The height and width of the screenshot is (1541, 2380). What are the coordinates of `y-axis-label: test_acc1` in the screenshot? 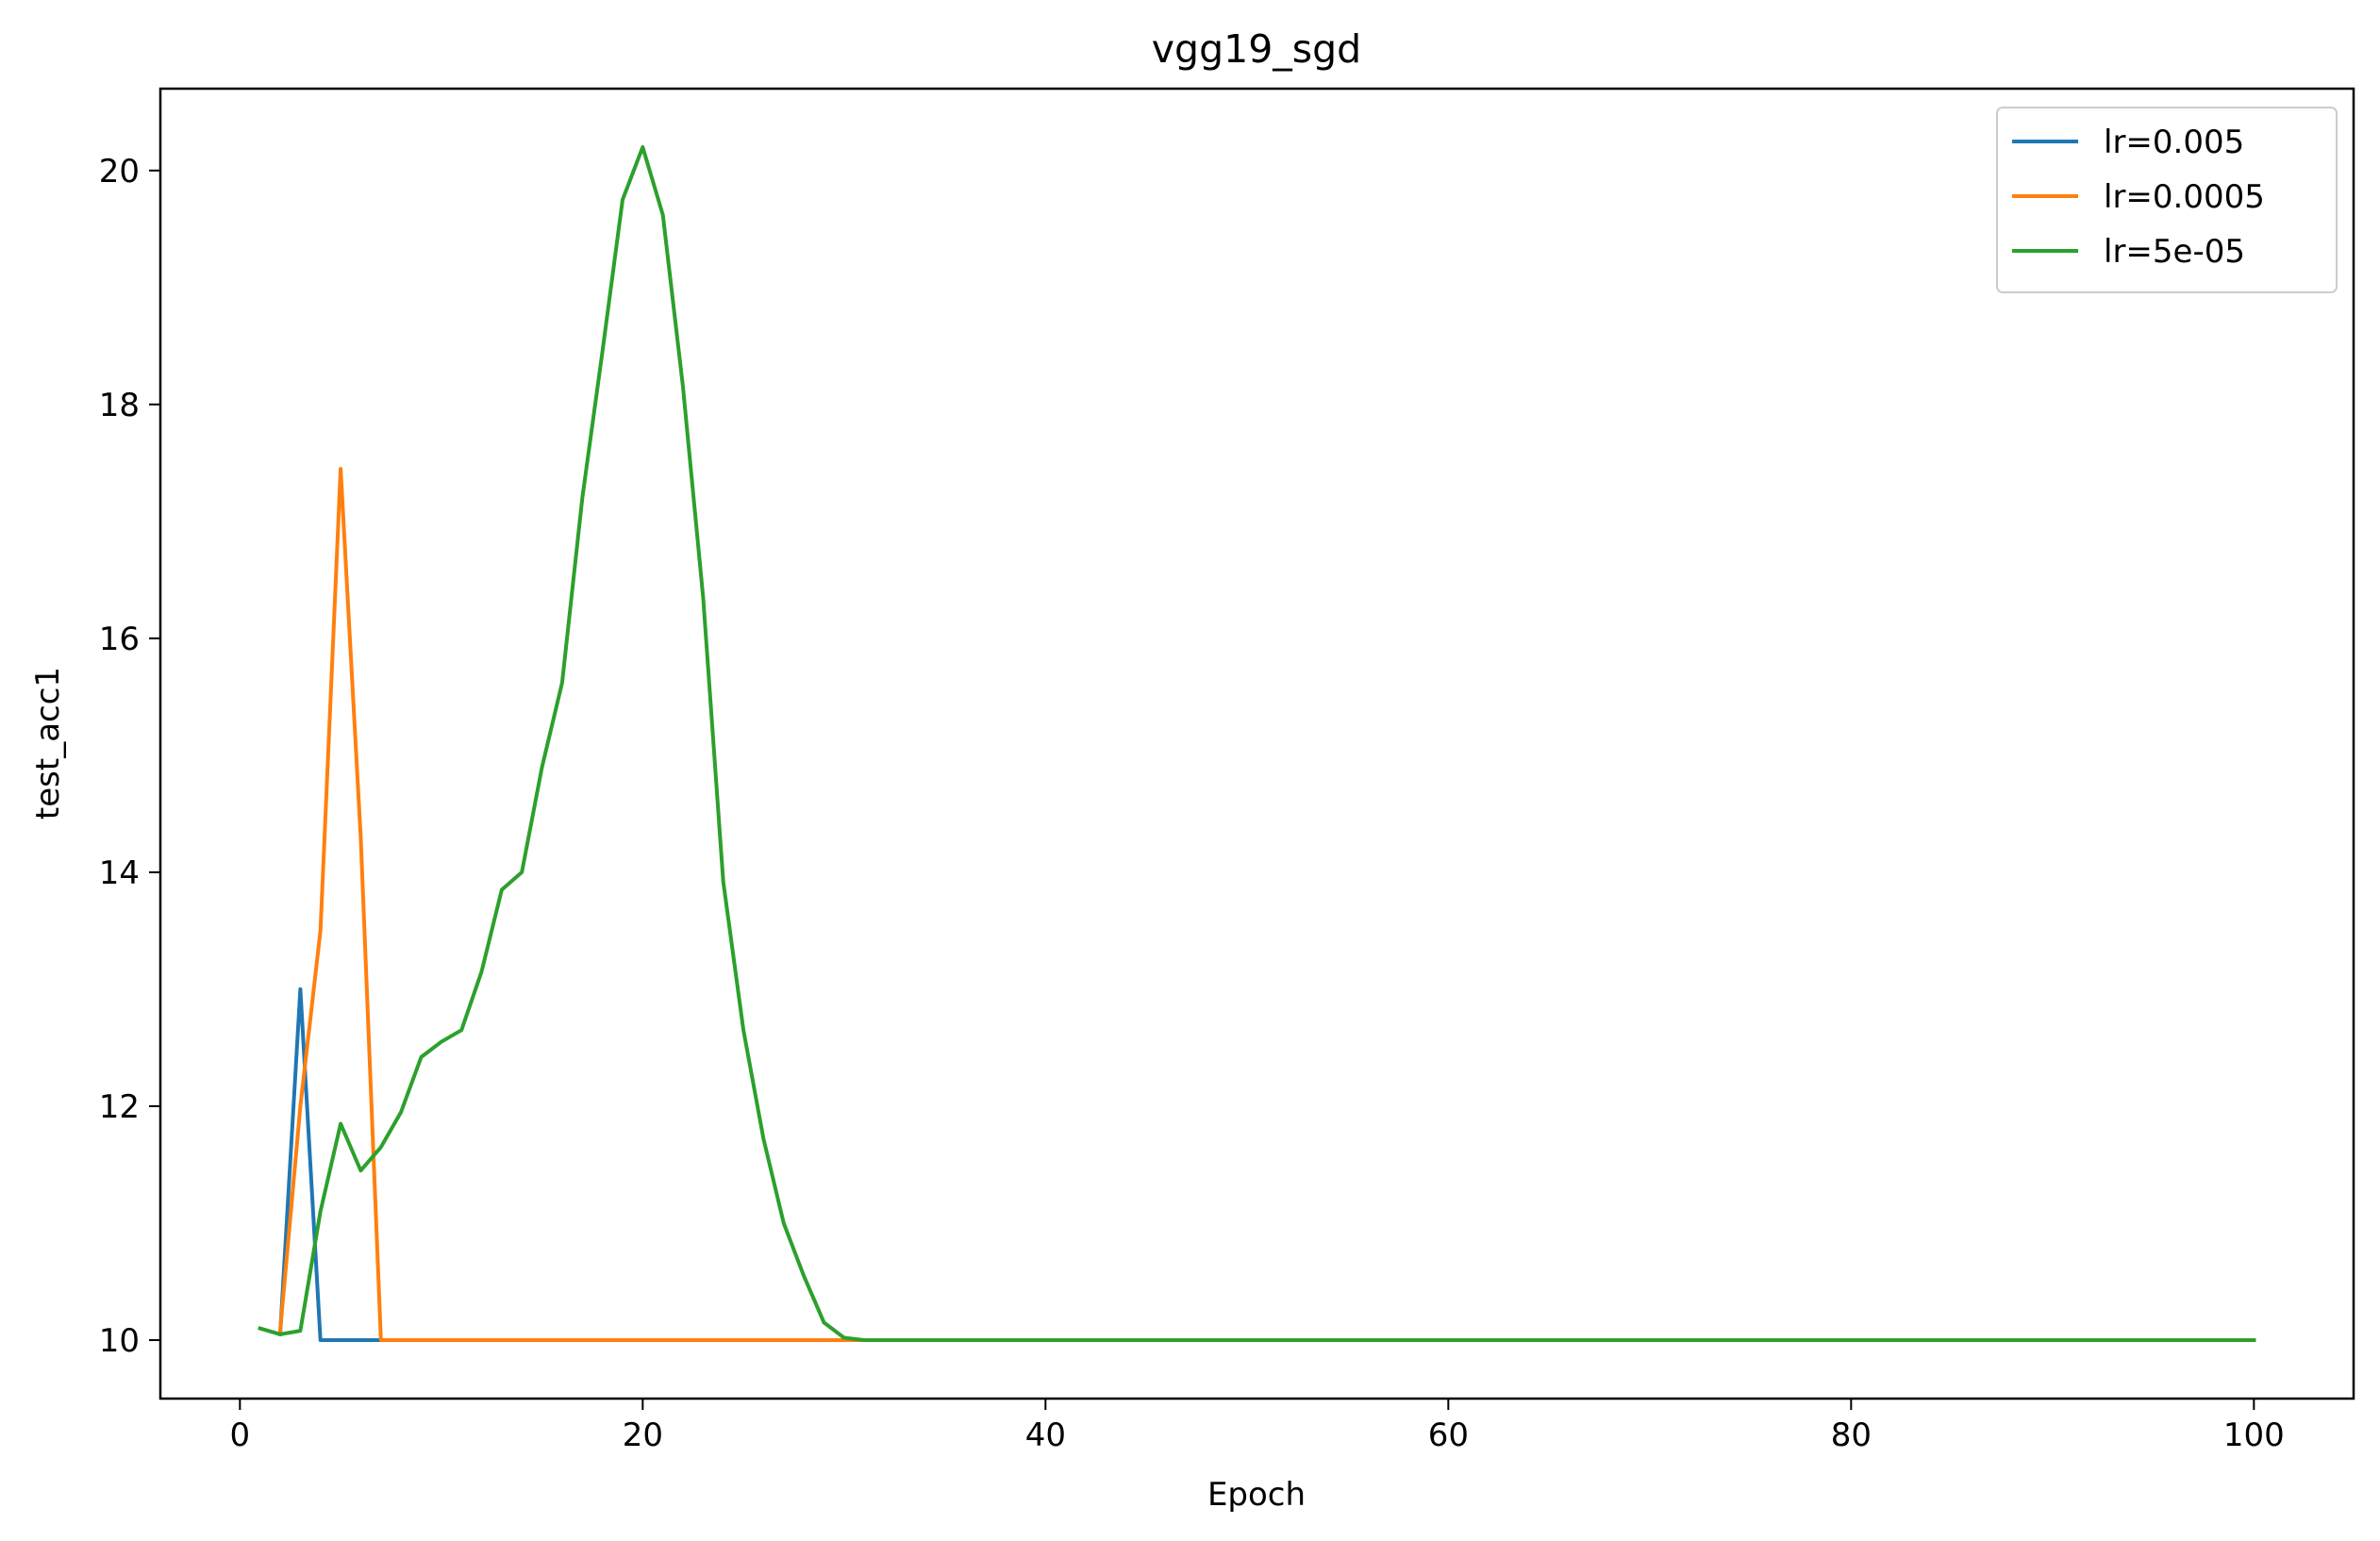 It's located at (48, 743).